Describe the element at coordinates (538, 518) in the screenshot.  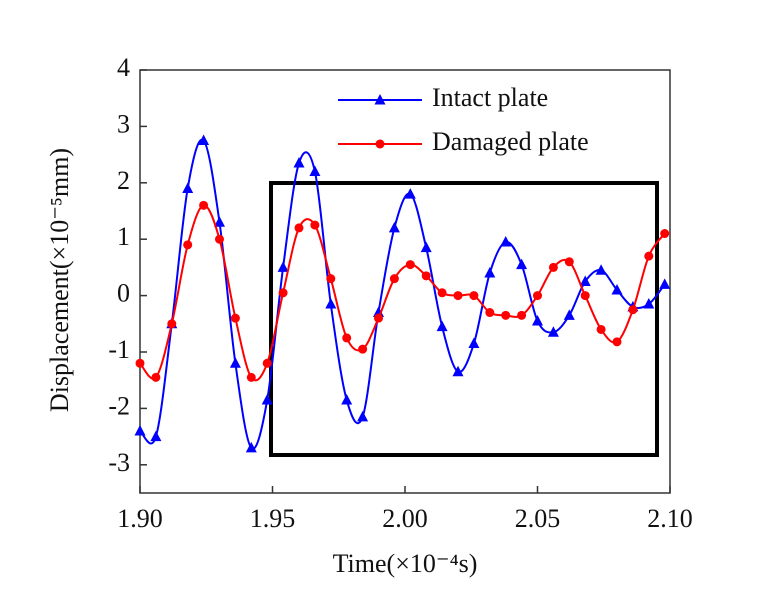
I see `x-tick-label: 2.05` at that location.